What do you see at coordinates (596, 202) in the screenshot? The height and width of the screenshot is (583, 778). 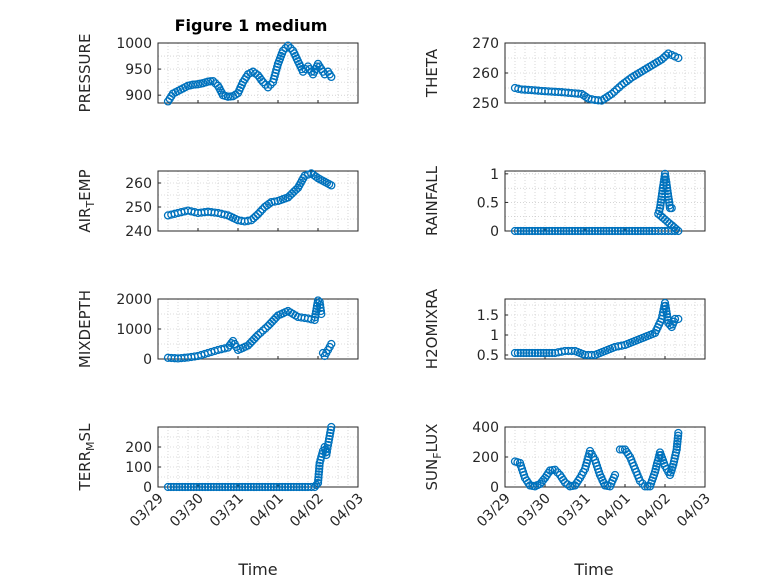 I see `series-rainfall` at bounding box center [596, 202].